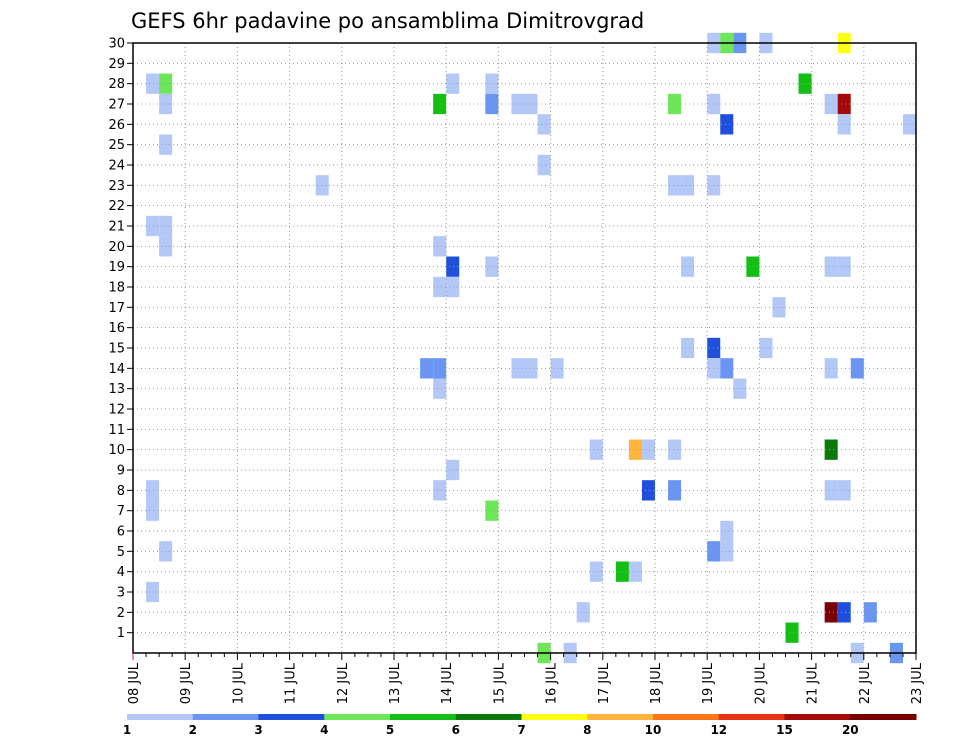 The image size is (960, 742). What do you see at coordinates (499, 683) in the screenshot?
I see `x-tick-label: 15 JUL` at bounding box center [499, 683].